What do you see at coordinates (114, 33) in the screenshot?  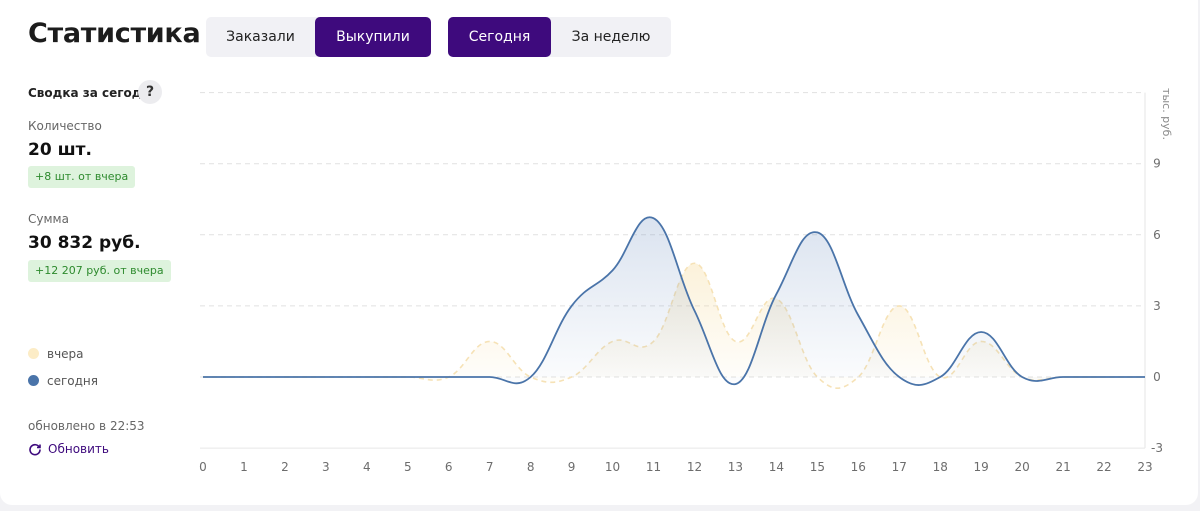 I see `page-title: Статистика` at bounding box center [114, 33].